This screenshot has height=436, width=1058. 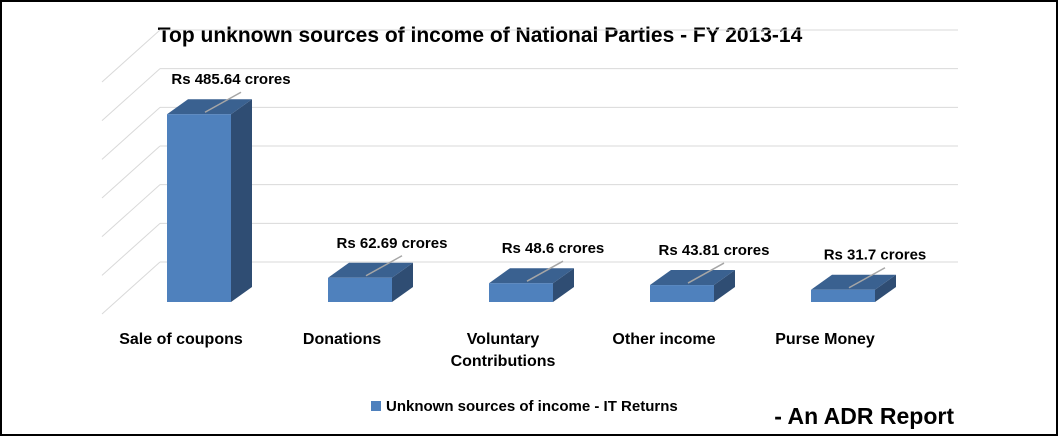 I want to click on data-label: Rs 48.6 crores, so click(x=553, y=248).